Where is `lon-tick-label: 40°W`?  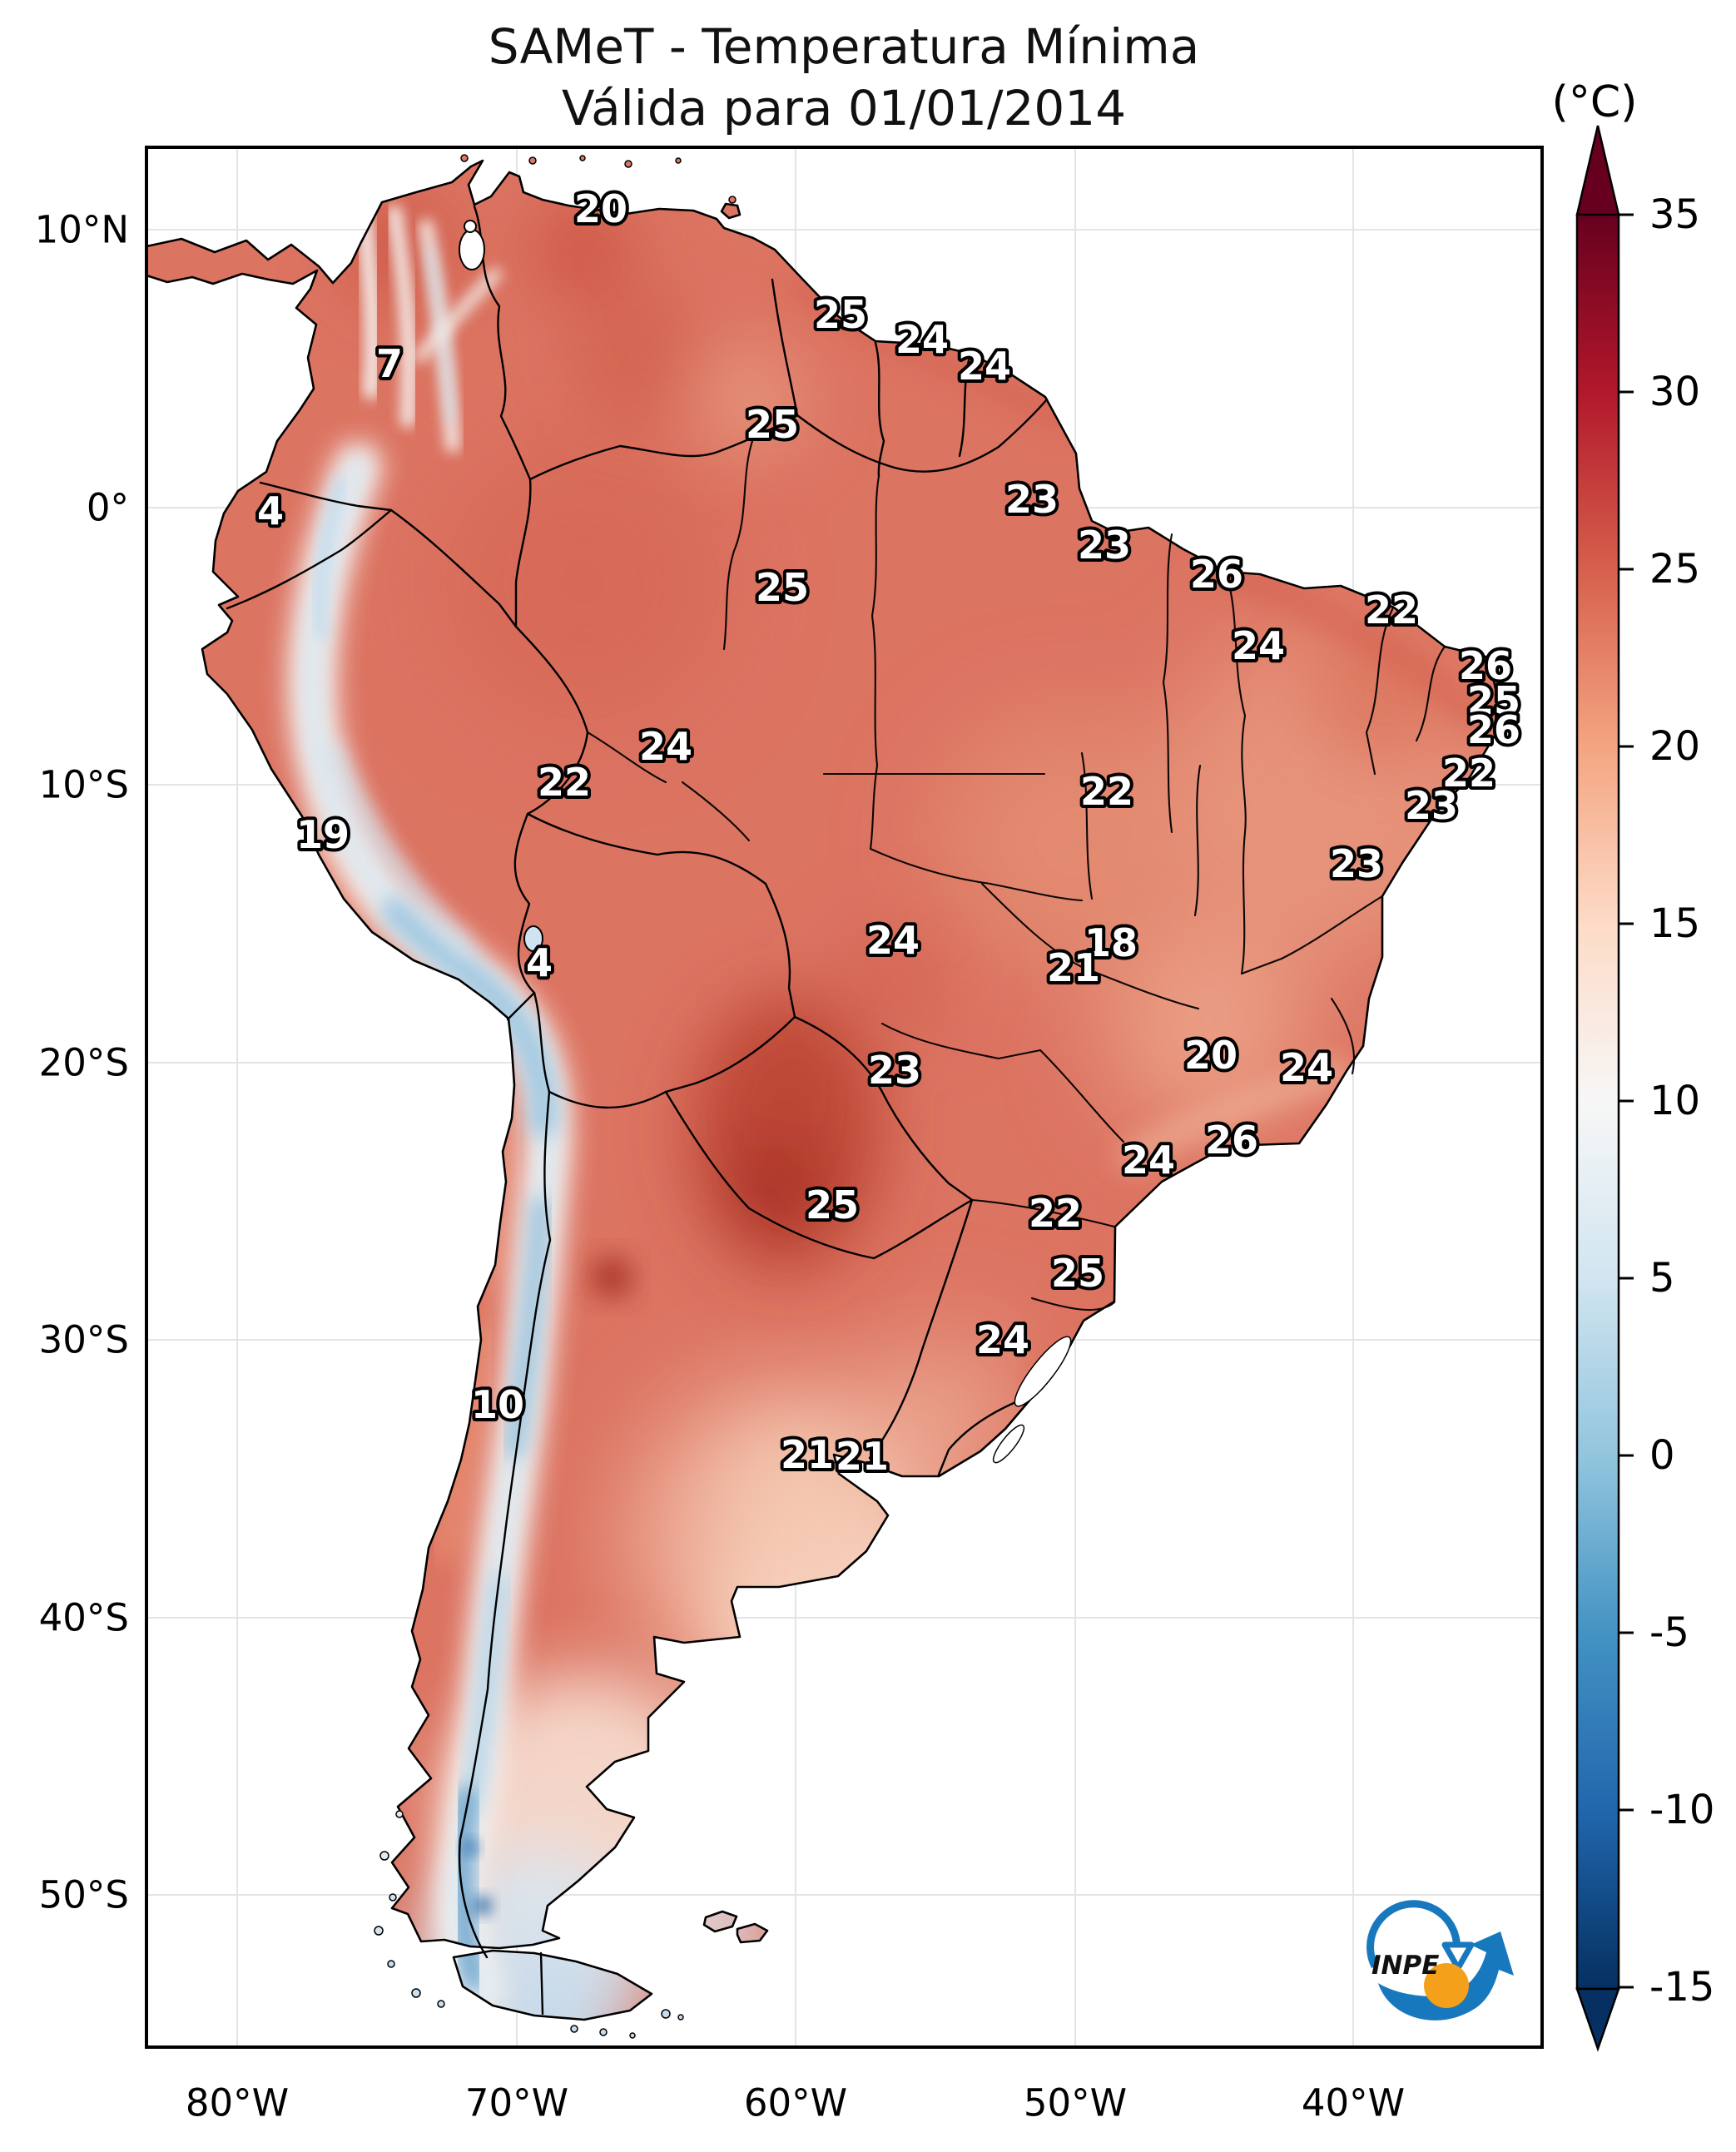 lon-tick-label: 40°W is located at coordinates (1353, 2103).